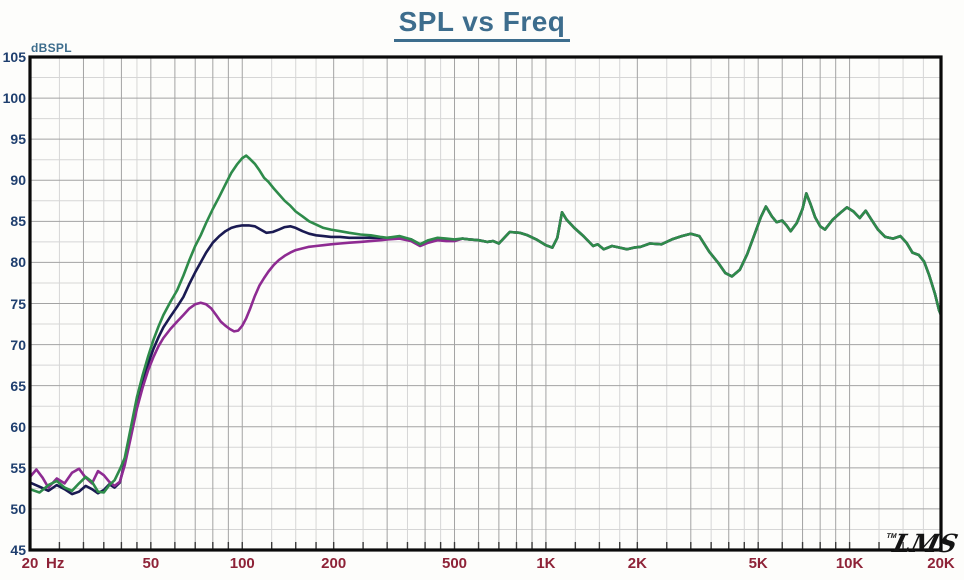 The image size is (964, 580). I want to click on x-axis-tick-label: 20, so click(30, 563).